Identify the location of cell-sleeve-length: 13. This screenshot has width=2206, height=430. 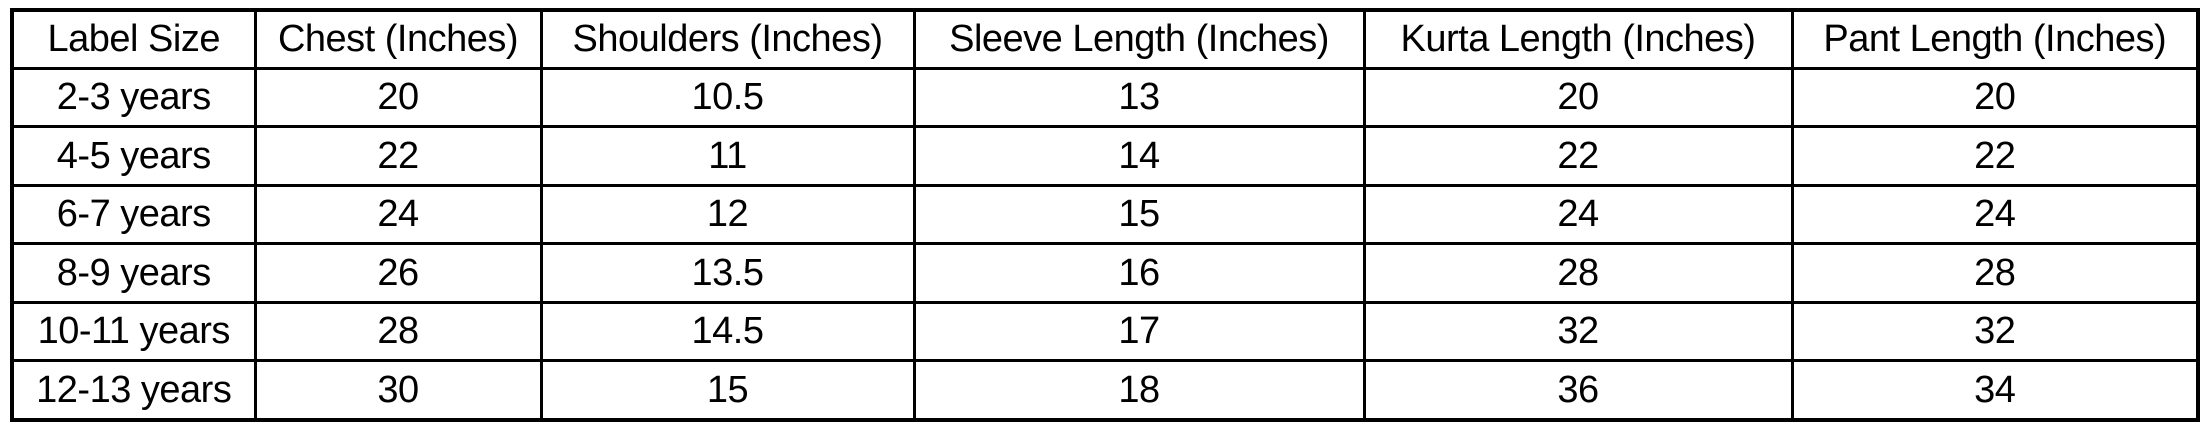
(1139, 97).